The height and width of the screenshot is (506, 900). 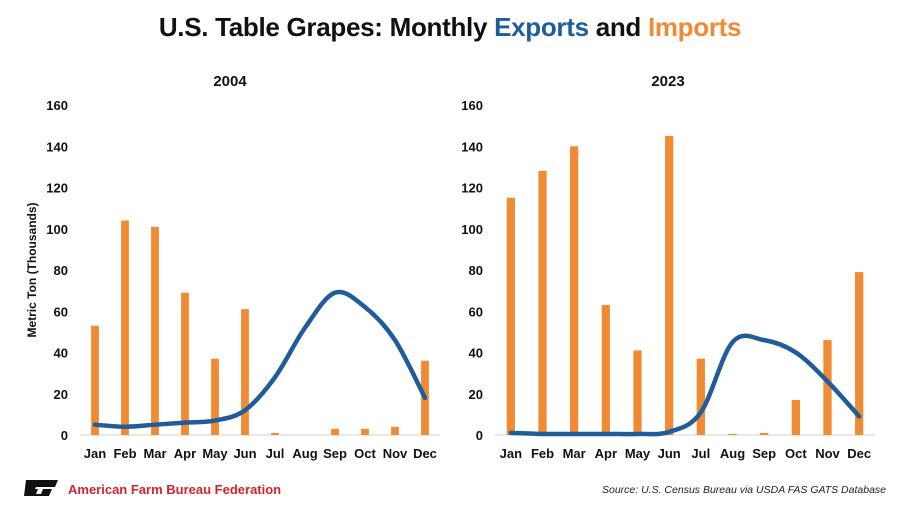 What do you see at coordinates (694, 27) in the screenshot?
I see `title-imports: Imports` at bounding box center [694, 27].